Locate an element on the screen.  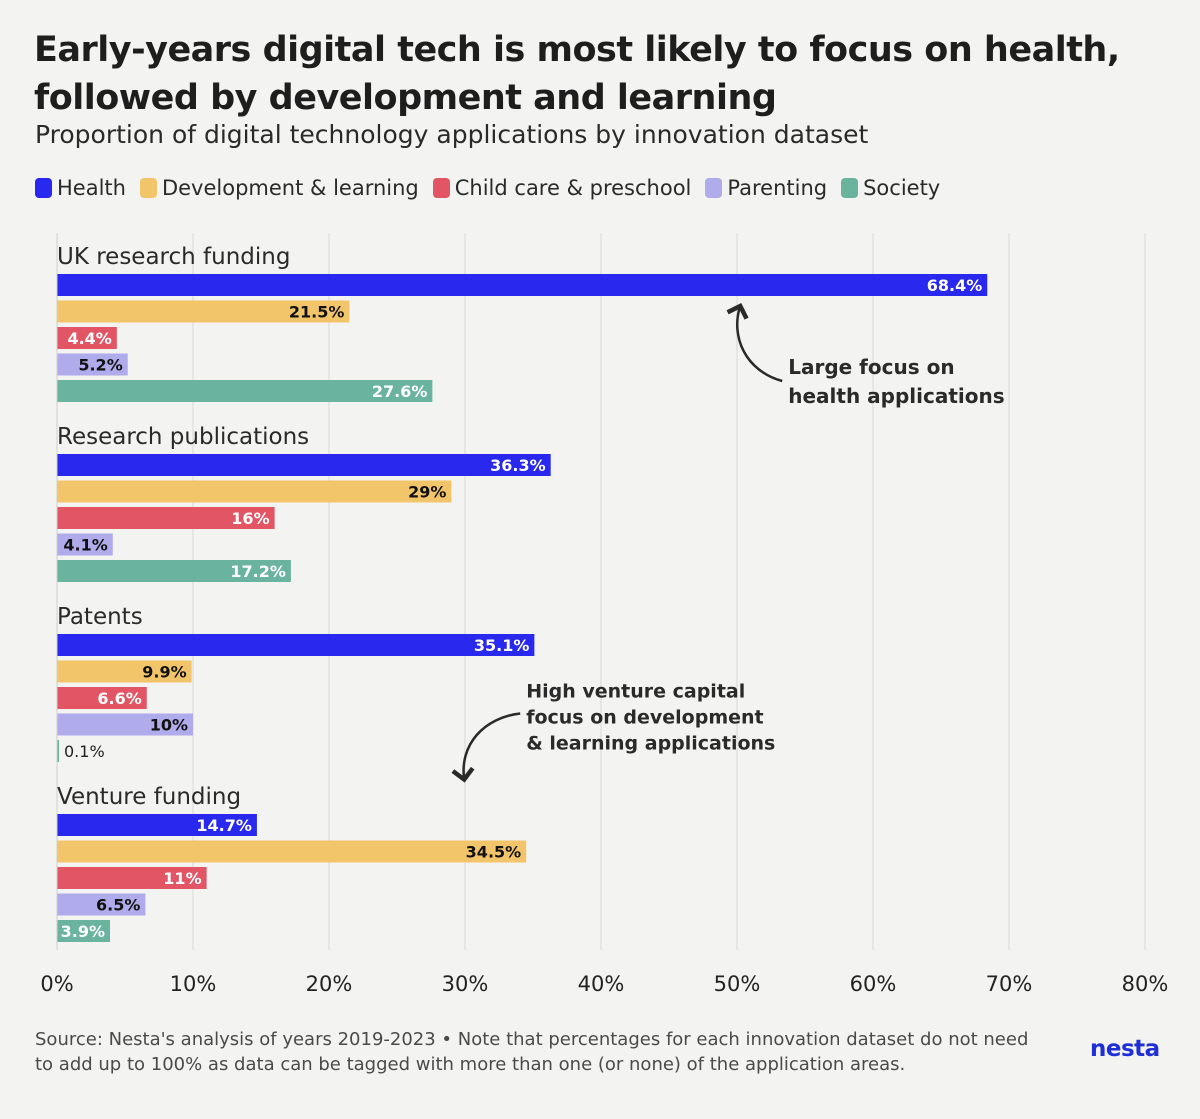
data-label: 10% is located at coordinates (169, 725).